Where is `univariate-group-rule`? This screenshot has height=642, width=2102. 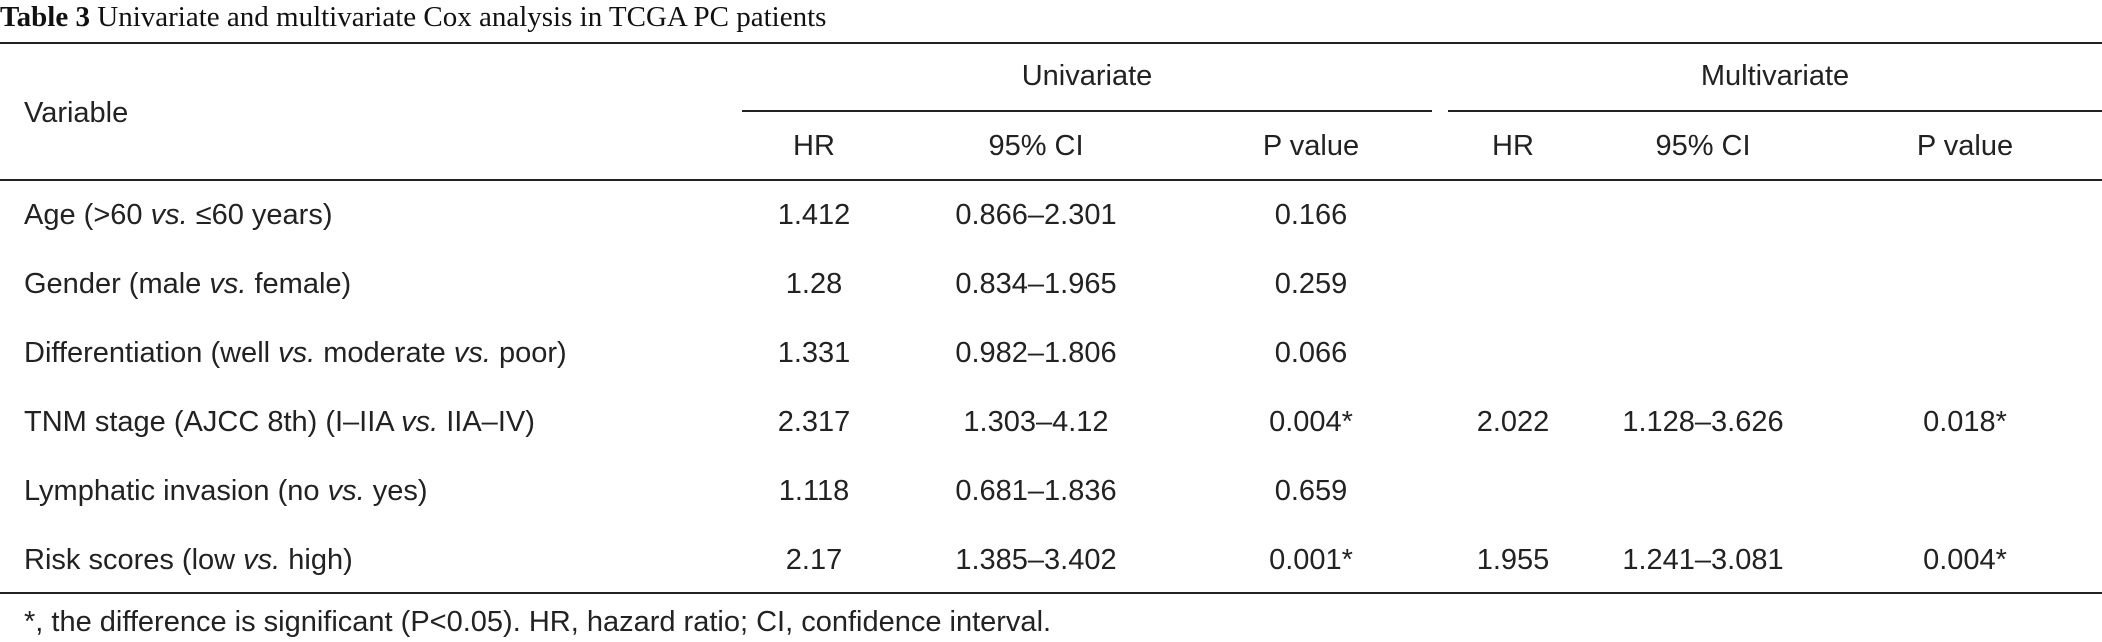
univariate-group-rule is located at coordinates (1087, 111).